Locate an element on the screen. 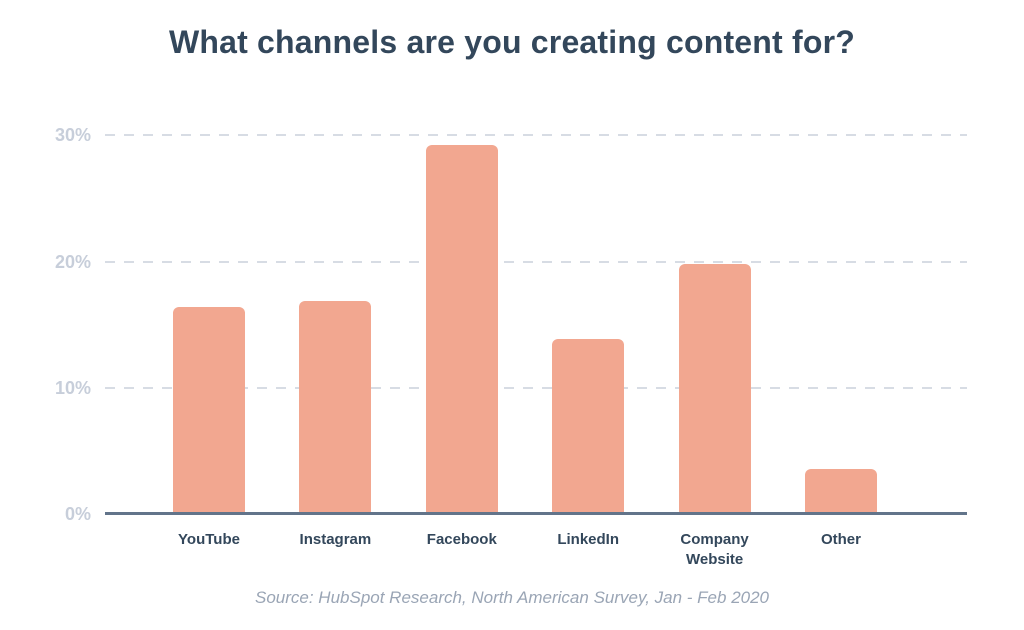 Image resolution: width=1024 pixels, height=630 pixels. x-label-instagram: Instagram is located at coordinates (335, 539).